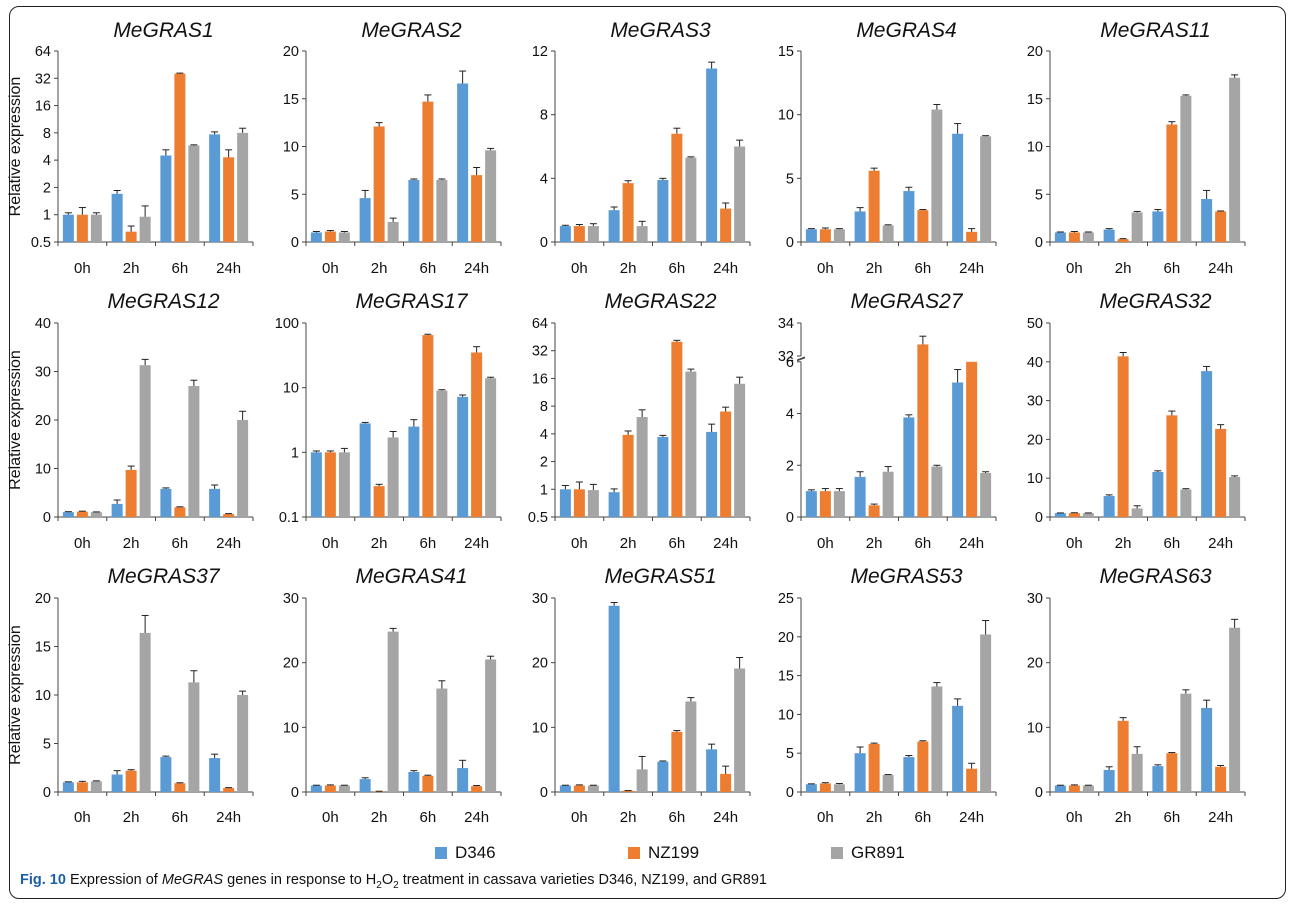 This screenshot has width=1293, height=904. I want to click on chart-title: MeGRAS4, so click(906, 30).